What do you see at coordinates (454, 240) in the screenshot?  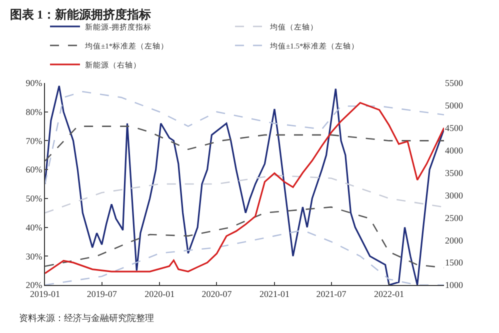 I see `y2-tick-label: 2000` at bounding box center [454, 240].